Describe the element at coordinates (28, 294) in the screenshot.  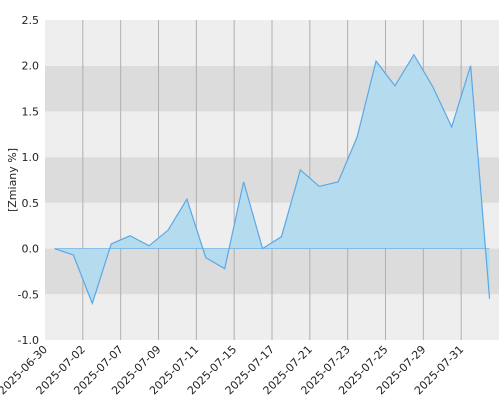
I see `y-tick-label: -0.5` at that location.